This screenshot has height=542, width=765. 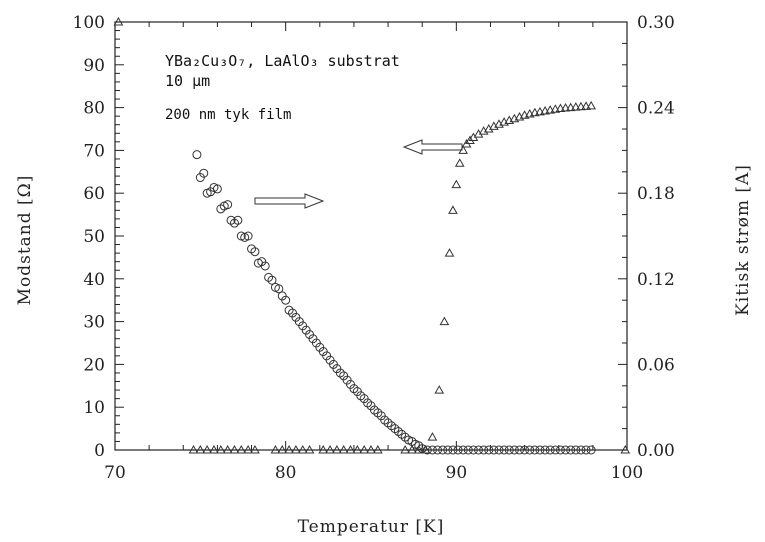 I want to click on y-tick-label-right: 0.30, so click(x=656, y=23).